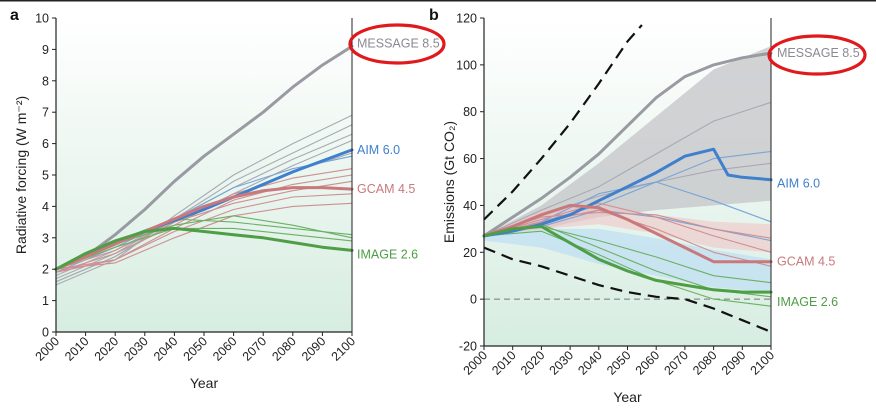 Image resolution: width=876 pixels, height=410 pixels. Describe the element at coordinates (225, 349) in the screenshot. I see `panel-a-x-tick-label: 2060` at that location.